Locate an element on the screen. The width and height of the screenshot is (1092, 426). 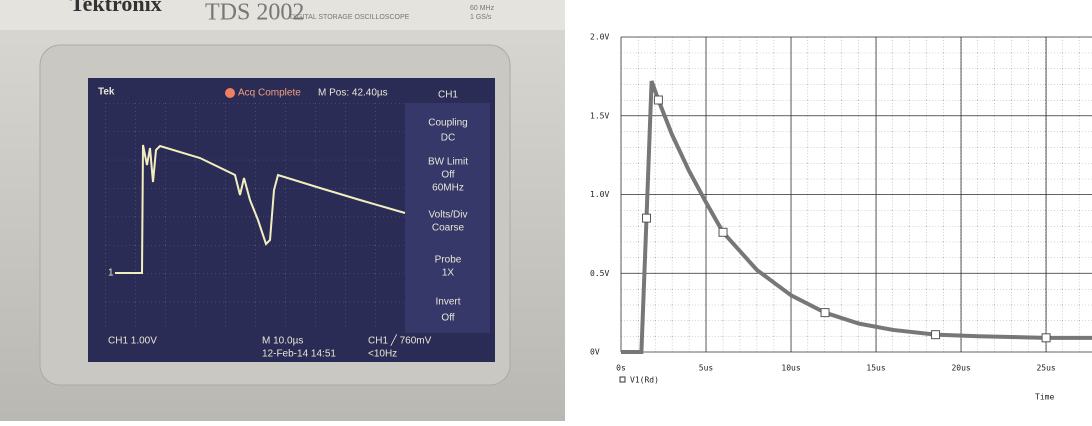
y-tick-label: 2.0V is located at coordinates (599, 37).